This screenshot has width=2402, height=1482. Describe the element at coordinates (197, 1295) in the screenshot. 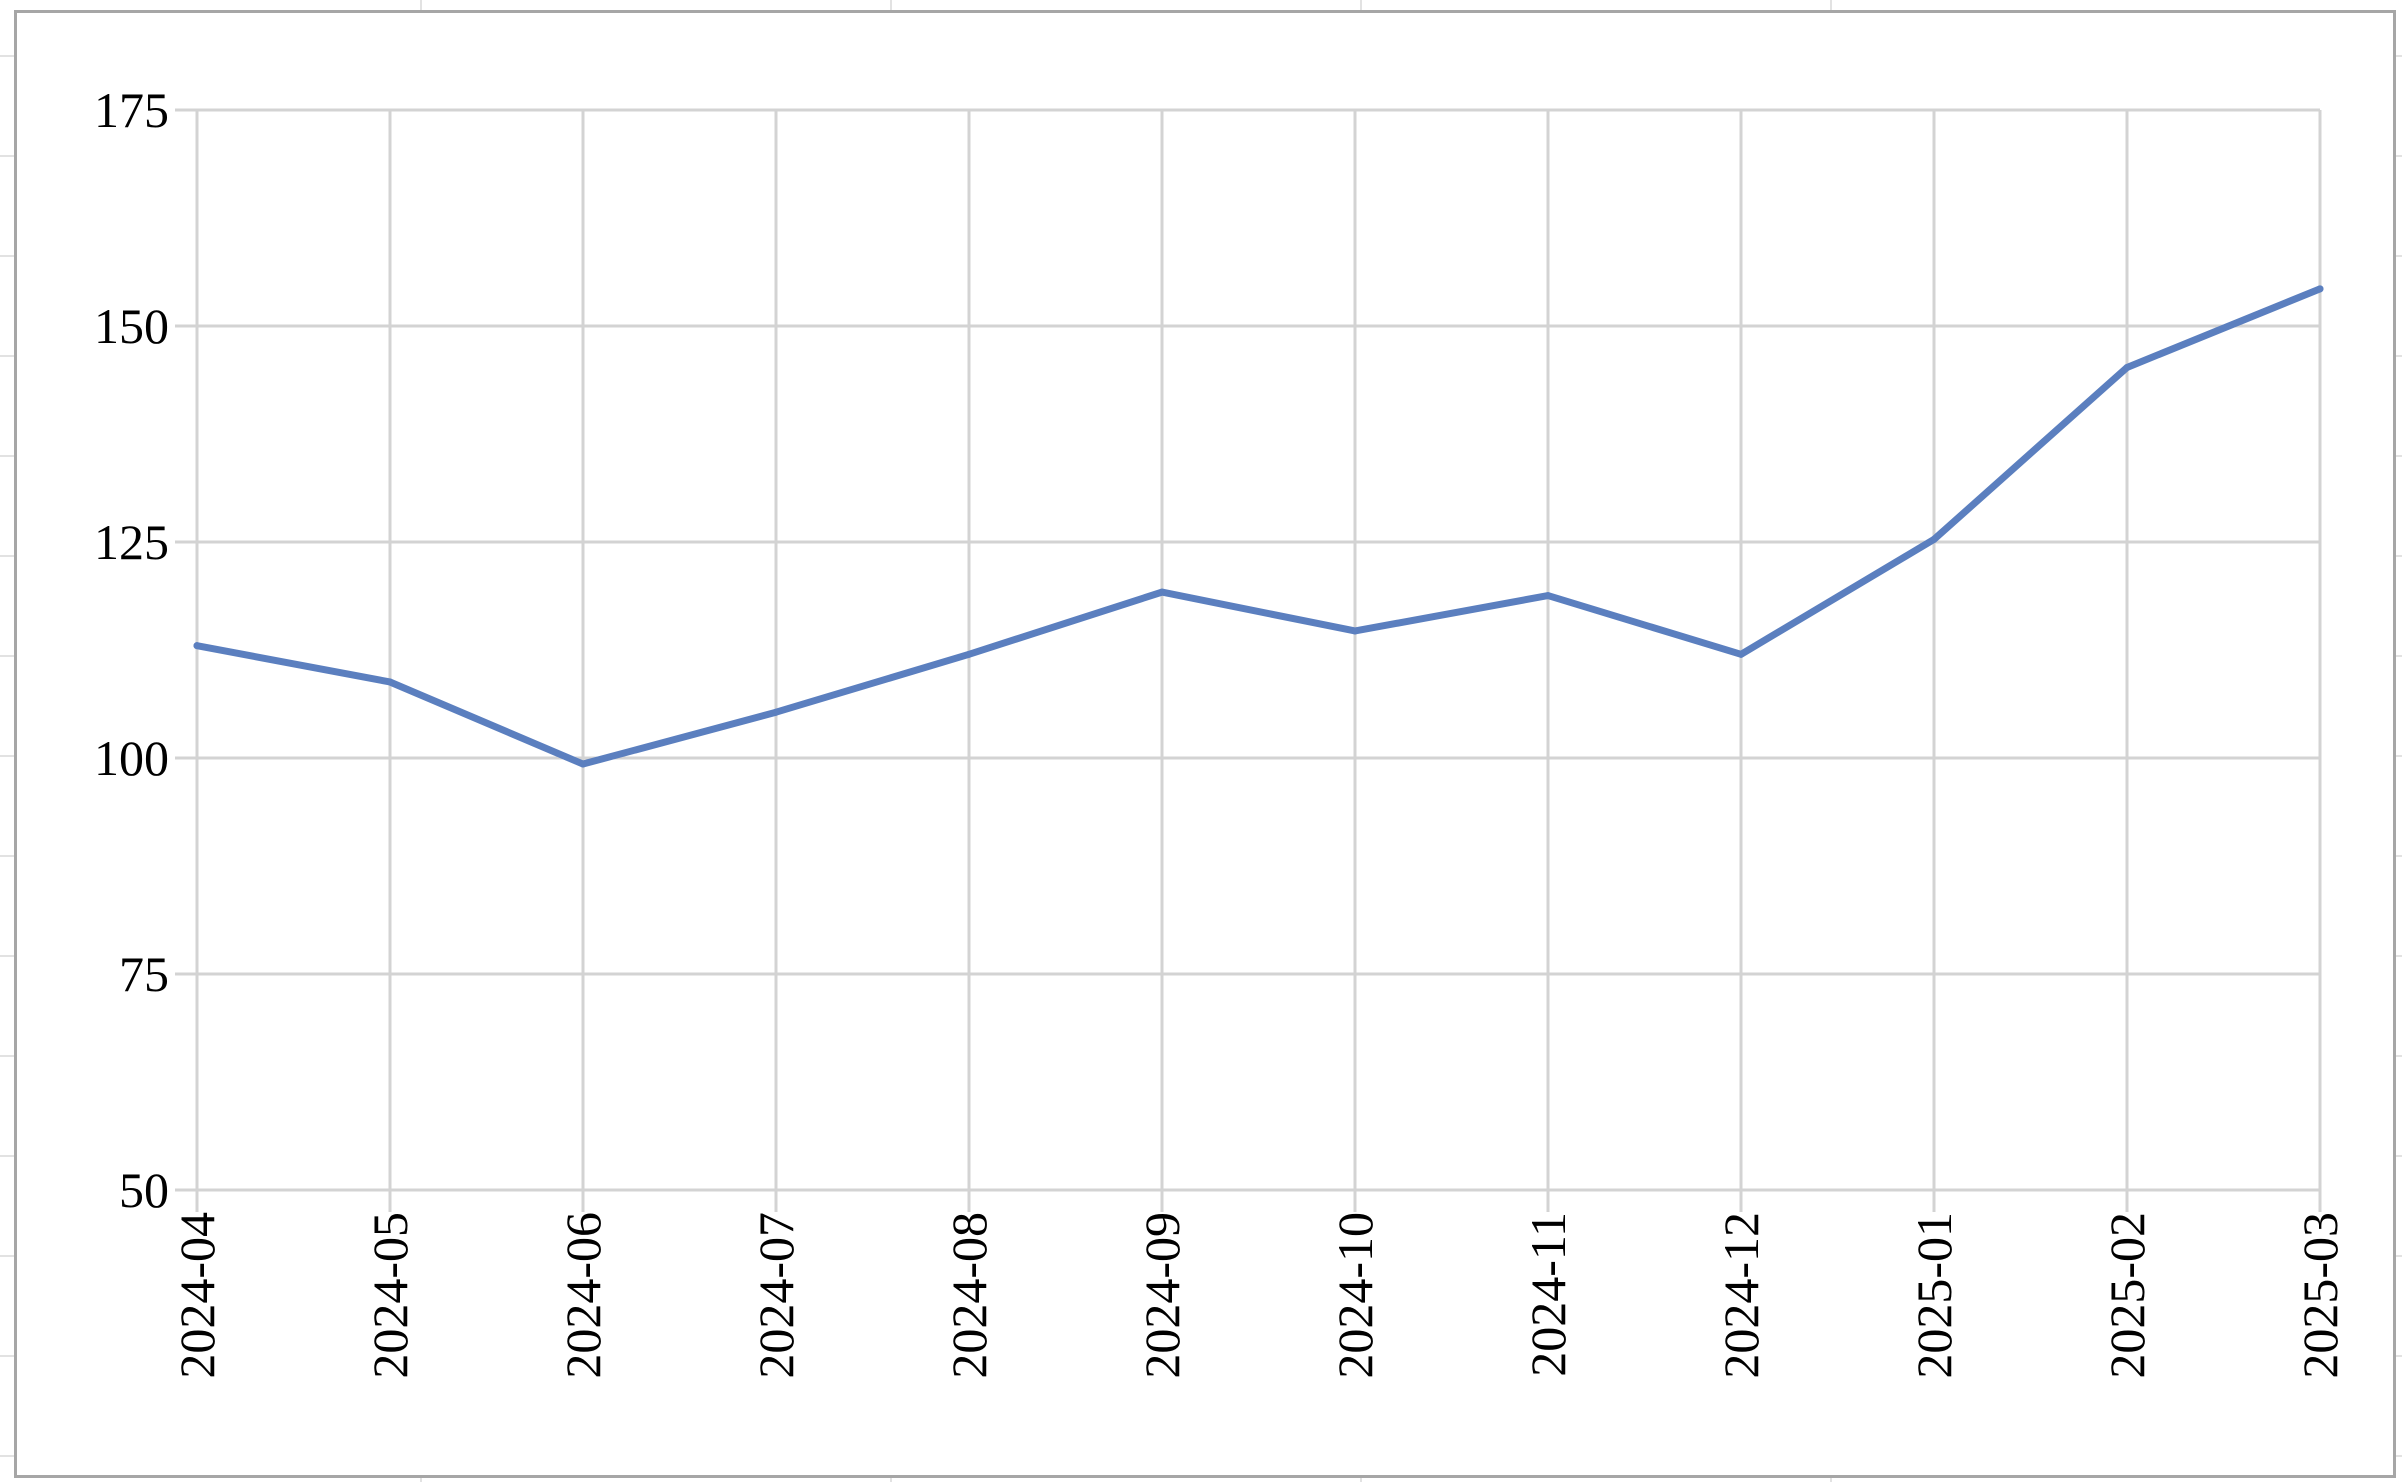

I see `x-tick-label: 2024-04` at that location.